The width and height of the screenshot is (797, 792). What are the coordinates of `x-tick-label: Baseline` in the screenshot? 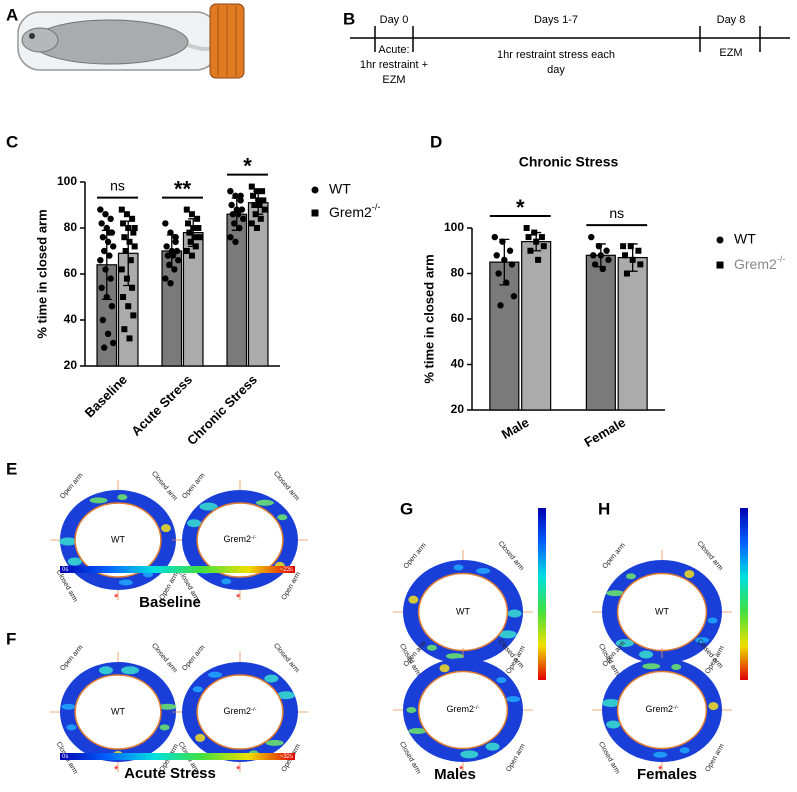 It's located at (106, 396).